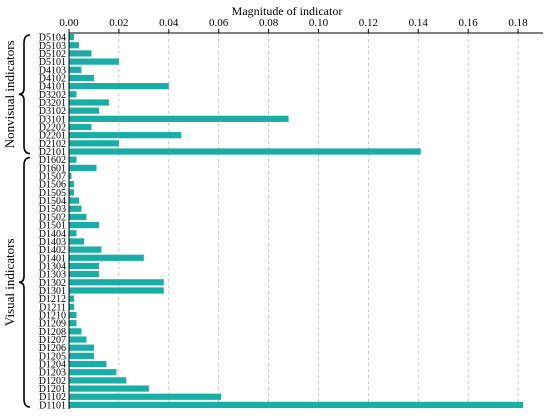 The height and width of the screenshot is (418, 550). I want to click on y-tick-label: D2201, so click(52, 136).